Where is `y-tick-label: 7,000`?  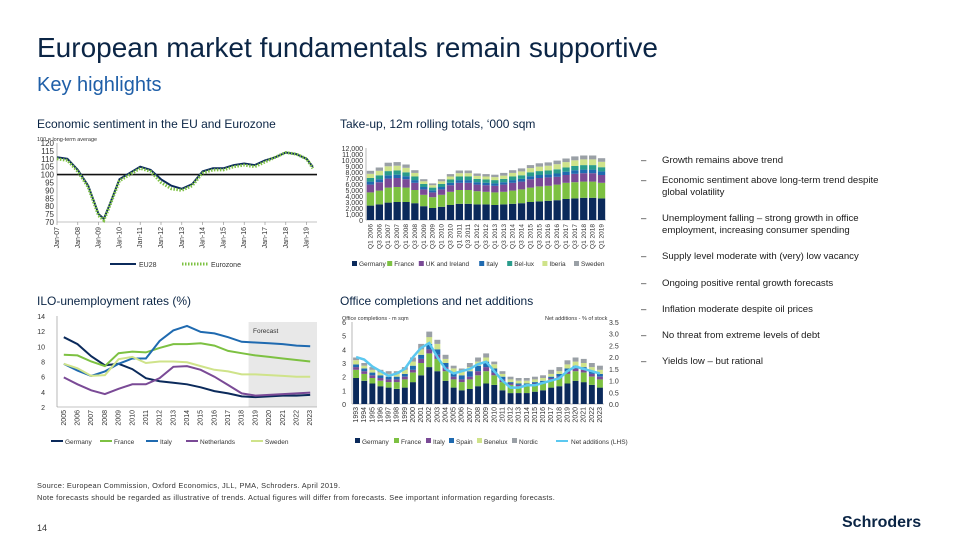 y-tick-label: 7,000 is located at coordinates (354, 179).